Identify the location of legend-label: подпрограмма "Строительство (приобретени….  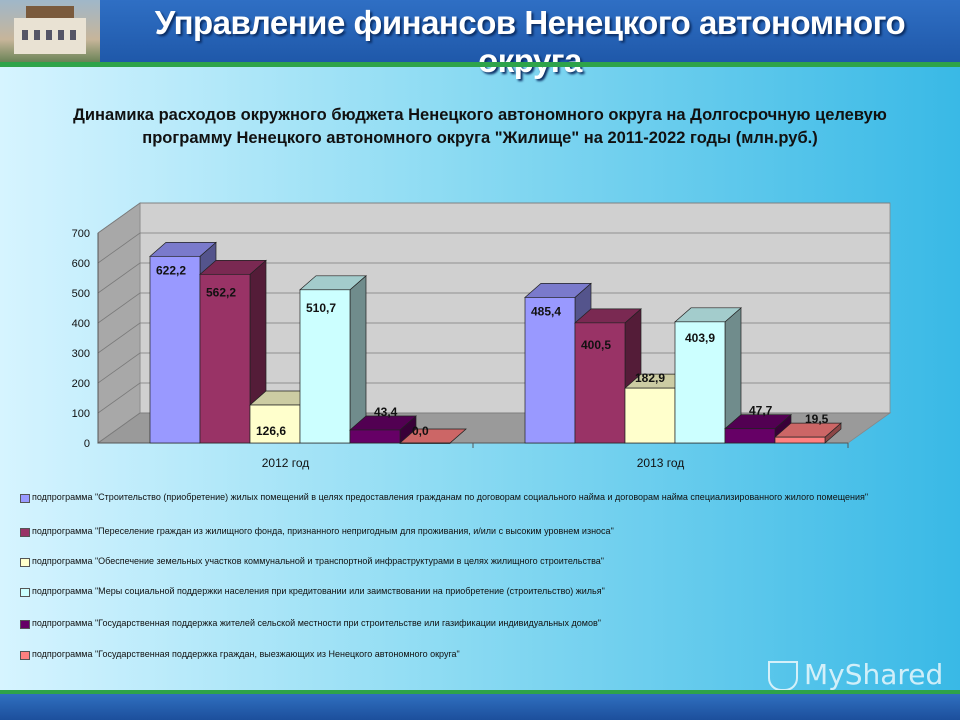
(450, 497).